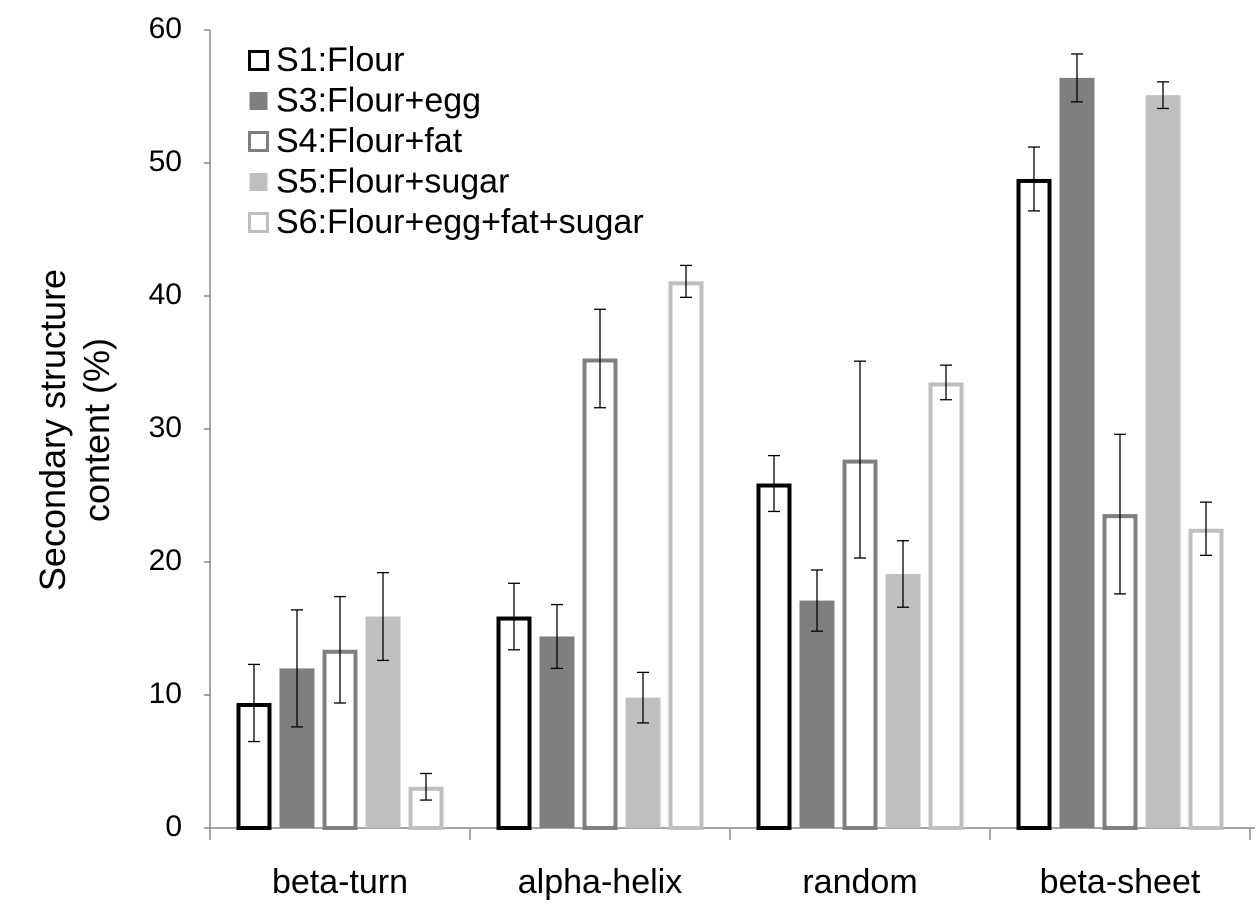 This screenshot has width=1259, height=909. What do you see at coordinates (460, 222) in the screenshot?
I see `legend-label: S6:Flour+egg+fat+sugar` at bounding box center [460, 222].